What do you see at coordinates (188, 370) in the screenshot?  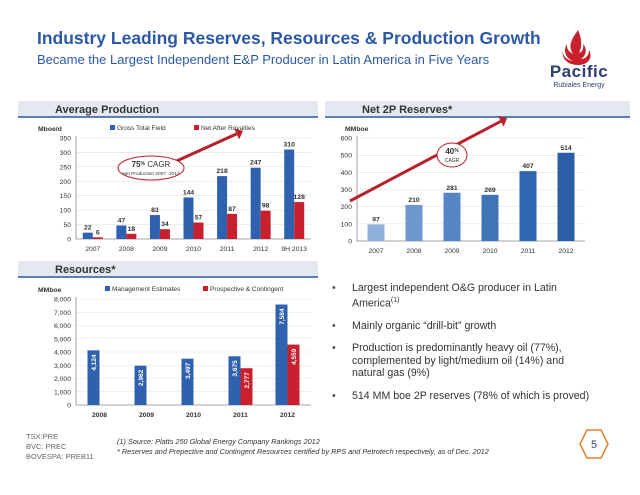 I see `data-label: 3,497` at bounding box center [188, 370].